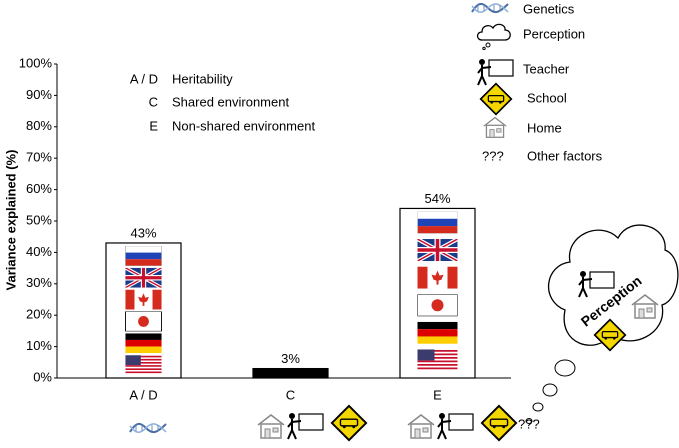 This screenshot has width=679, height=448. Describe the element at coordinates (493, 36) in the screenshot. I see `perception-icon` at that location.